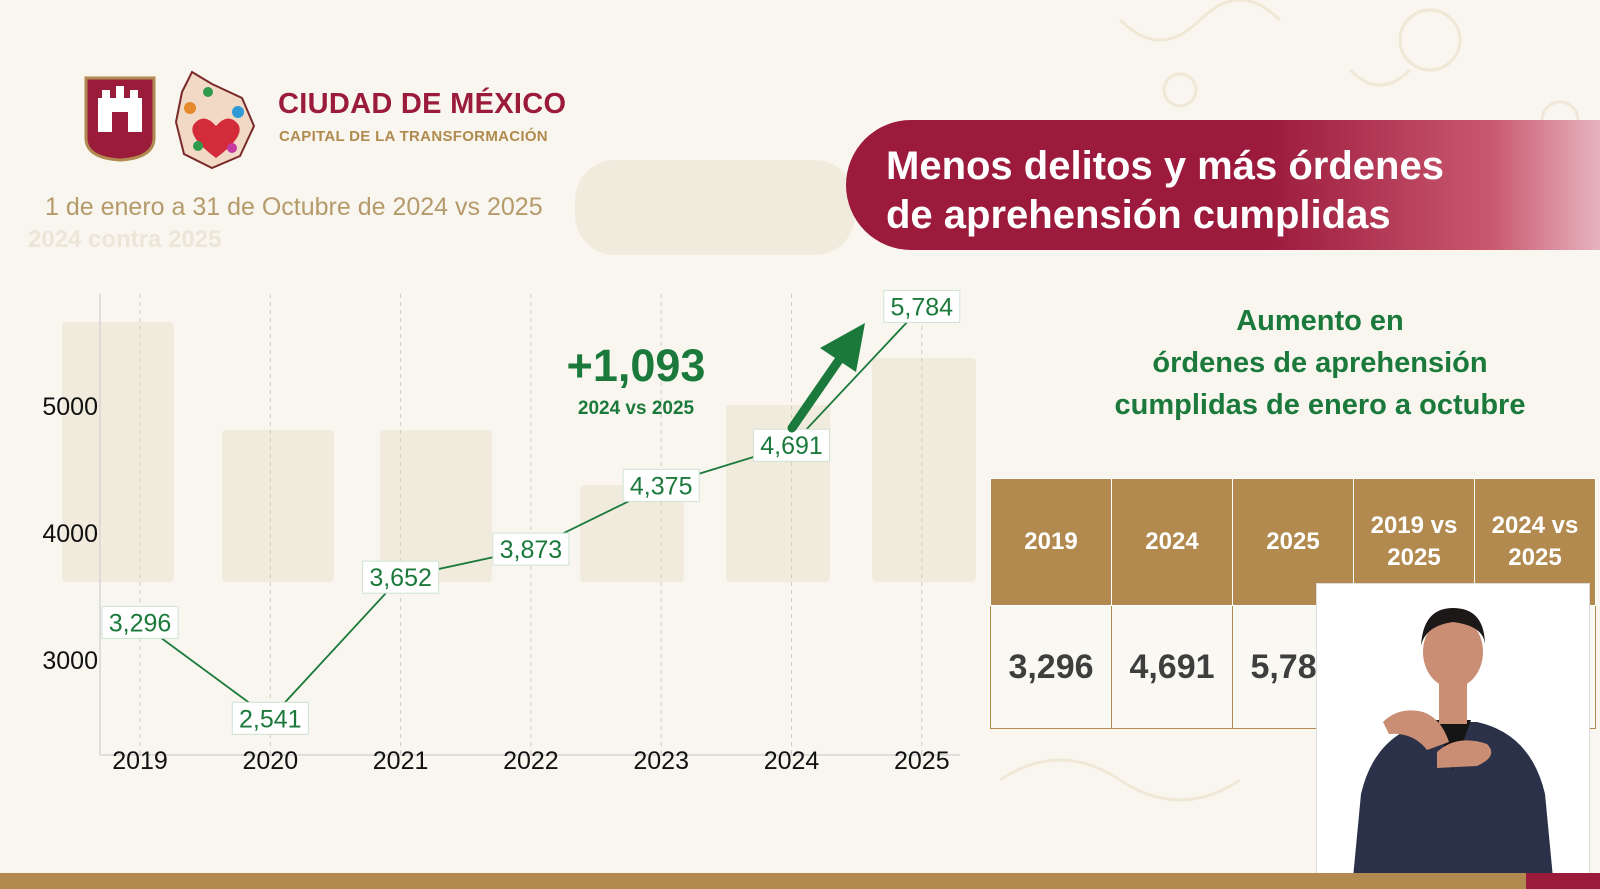  I want to click on coat-of-arms-icon, so click(120, 119).